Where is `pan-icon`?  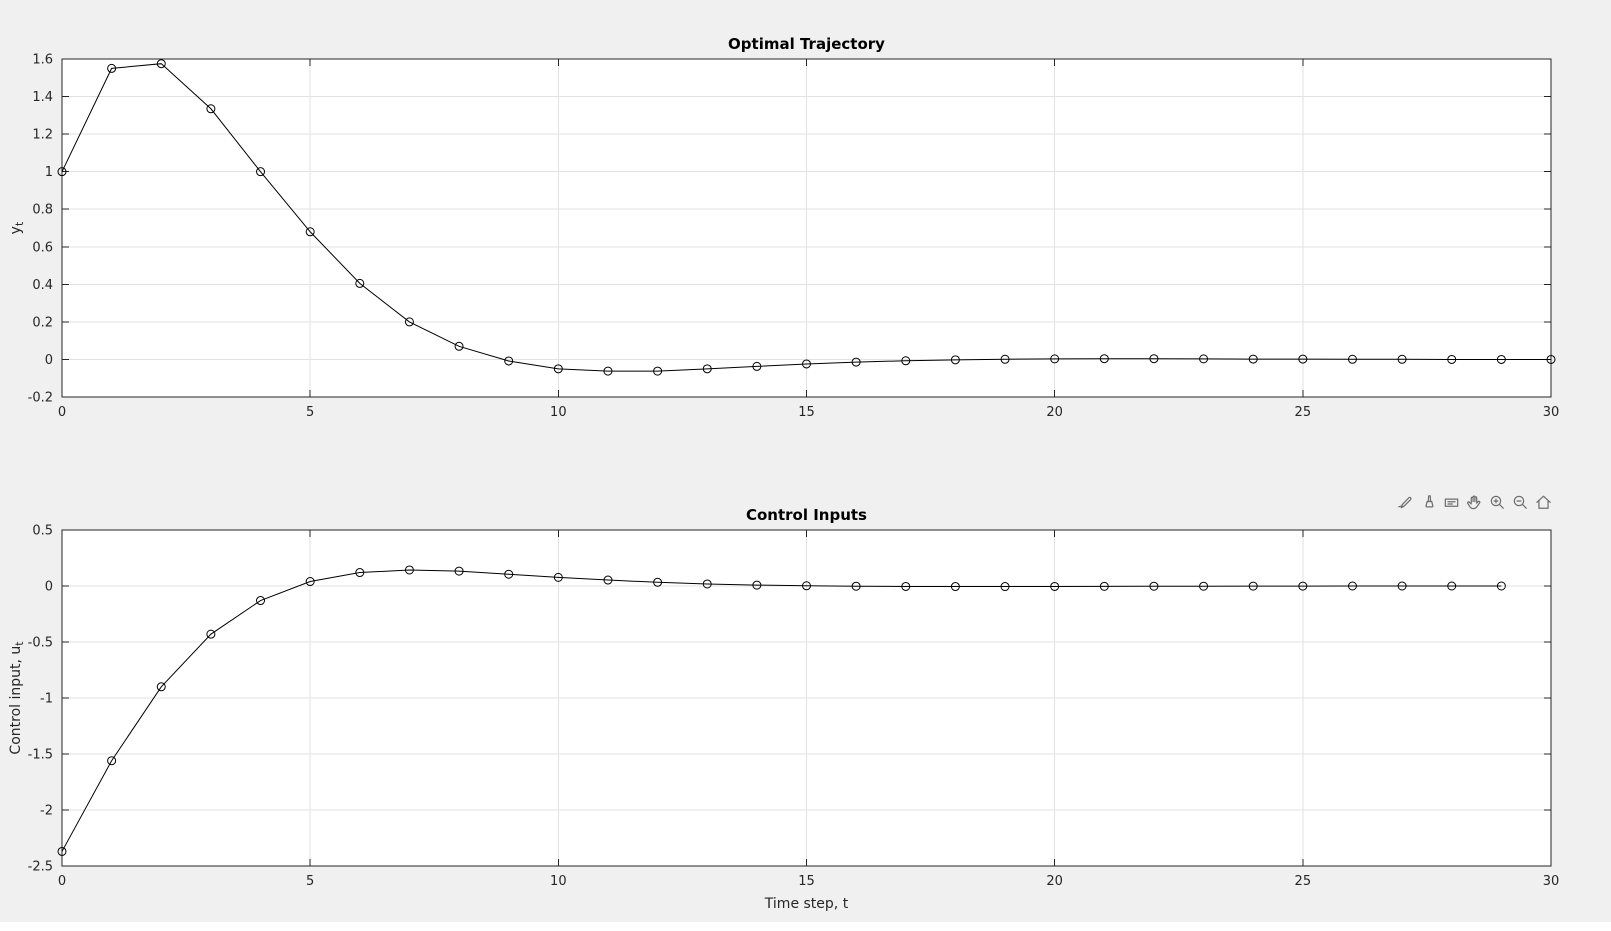 pan-icon is located at coordinates (1474, 501).